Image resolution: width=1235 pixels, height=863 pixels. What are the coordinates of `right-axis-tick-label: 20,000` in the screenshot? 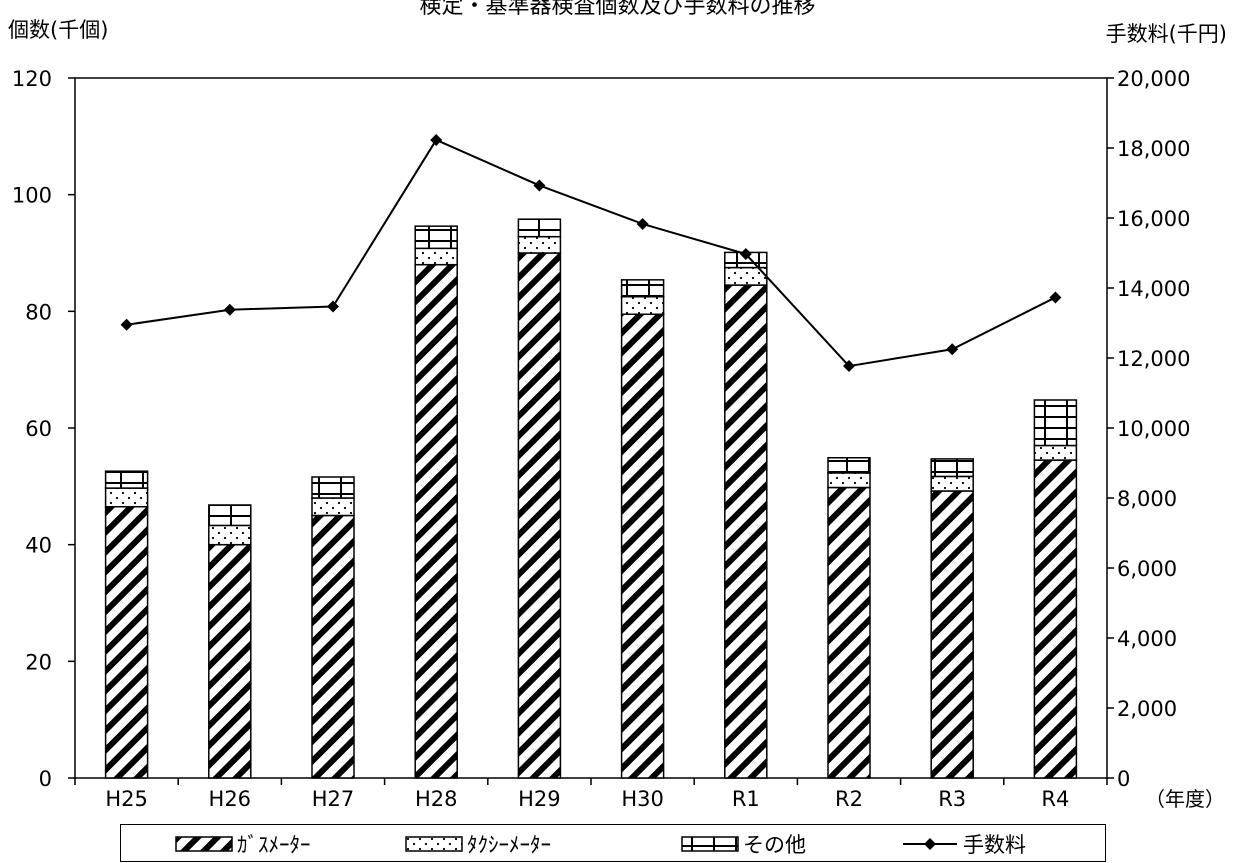 It's located at (1153, 79).